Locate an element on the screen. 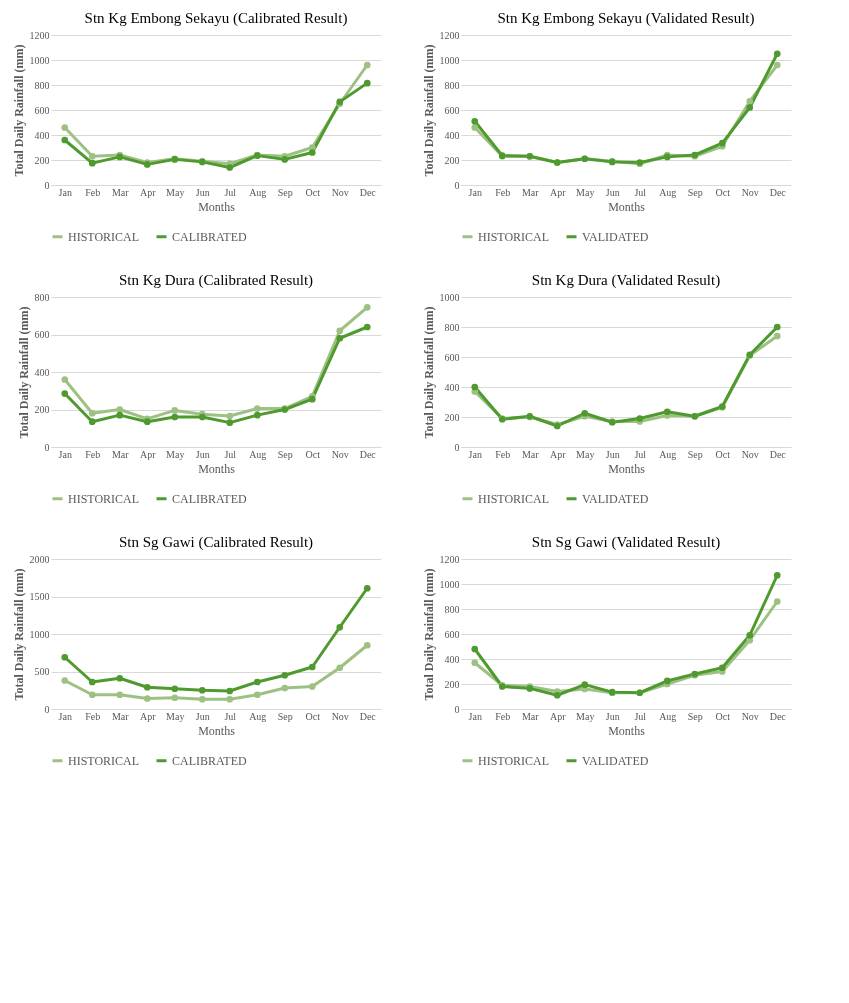 The height and width of the screenshot is (1003, 849). y-tick-label: 1200 is located at coordinates (39, 35).